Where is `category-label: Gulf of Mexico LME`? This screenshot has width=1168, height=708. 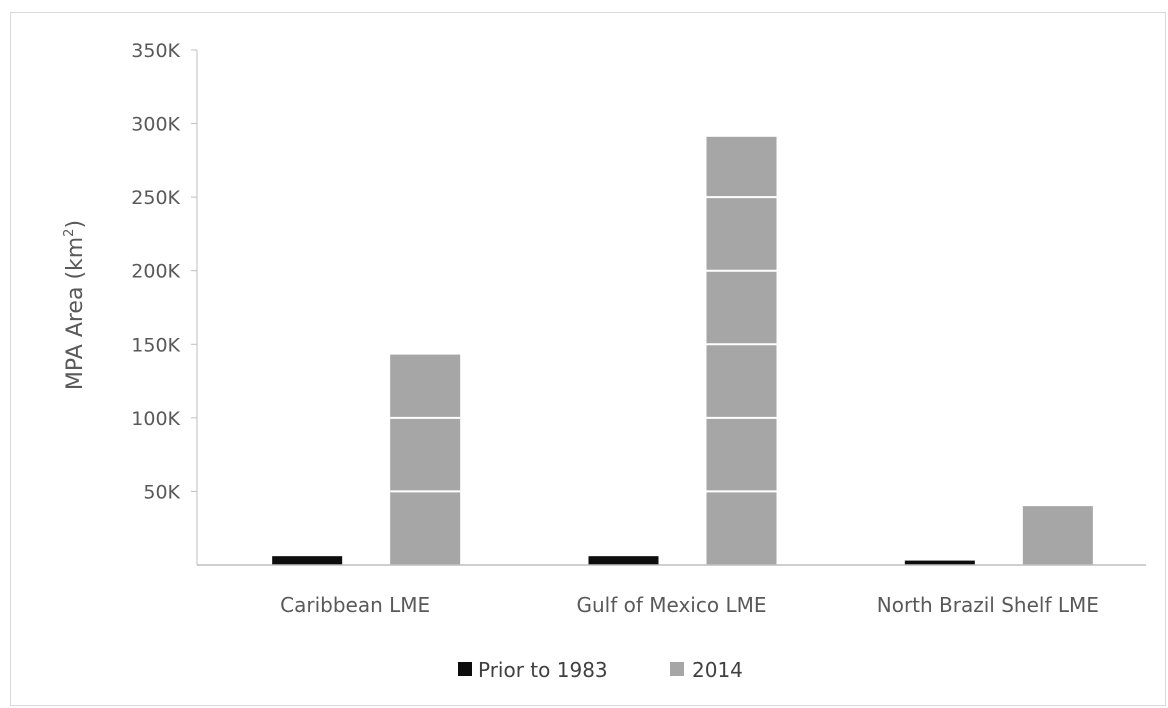 category-label: Gulf of Mexico LME is located at coordinates (672, 605).